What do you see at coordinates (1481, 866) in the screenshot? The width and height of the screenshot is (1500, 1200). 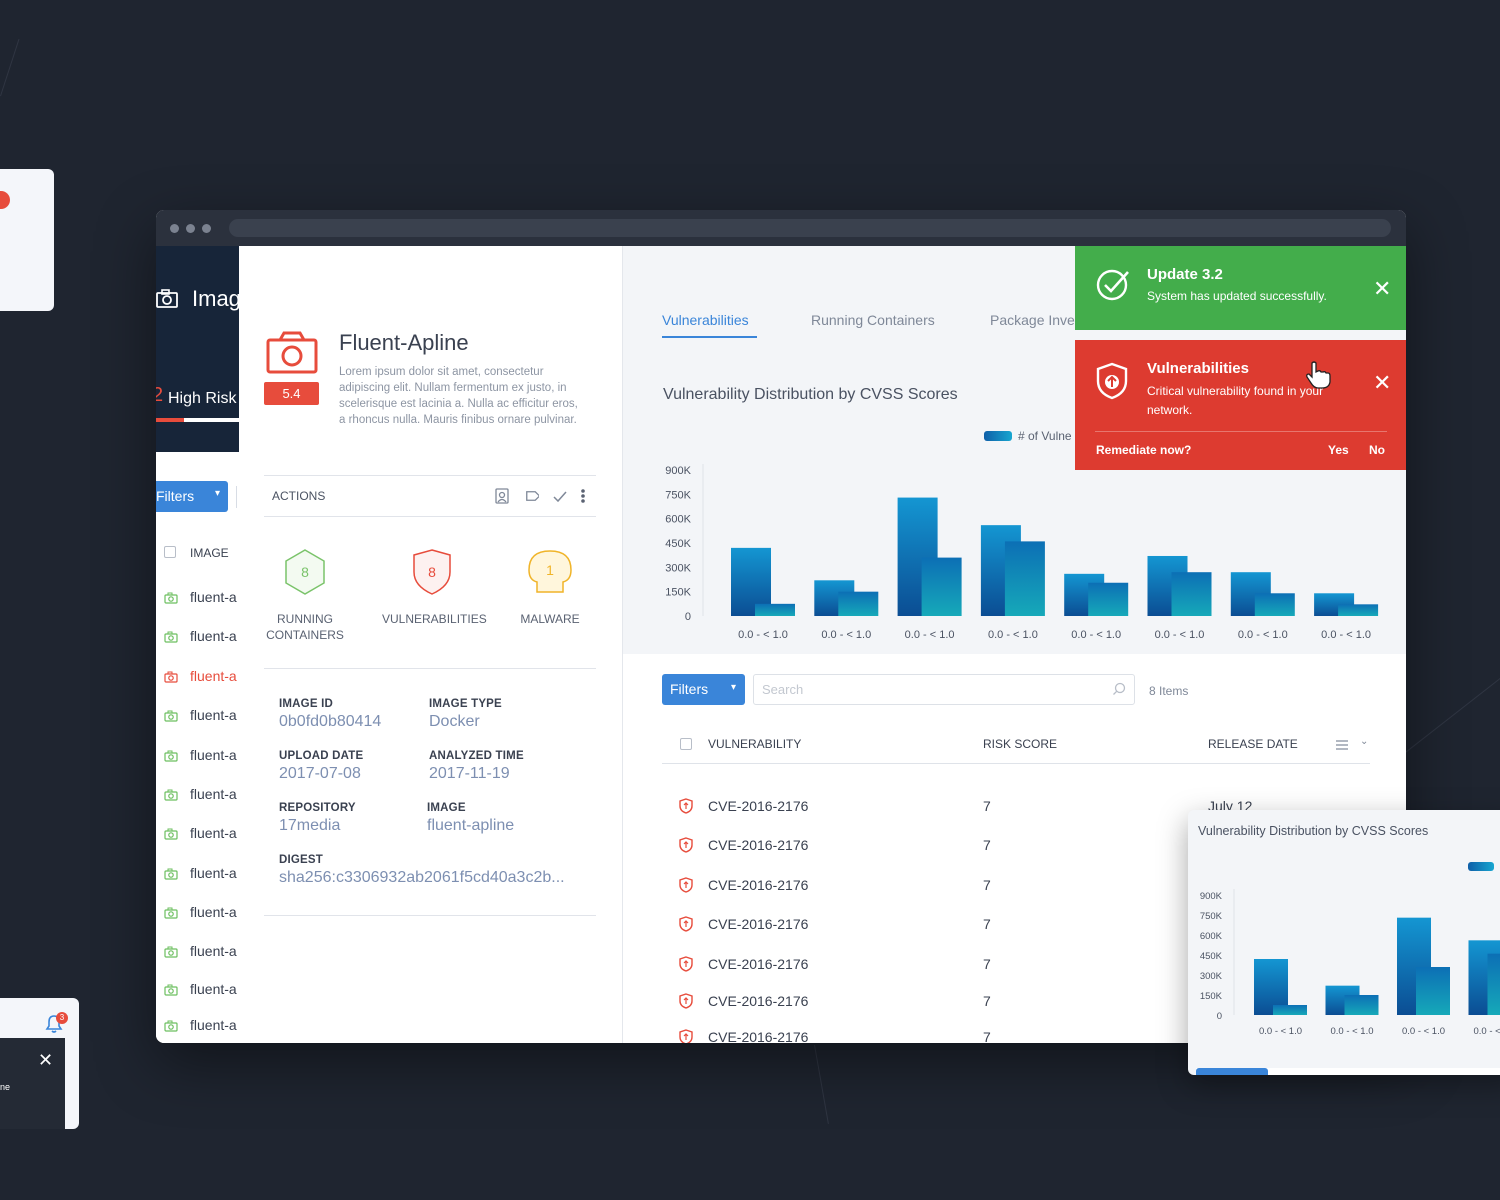 I see `legend-swatch` at bounding box center [1481, 866].